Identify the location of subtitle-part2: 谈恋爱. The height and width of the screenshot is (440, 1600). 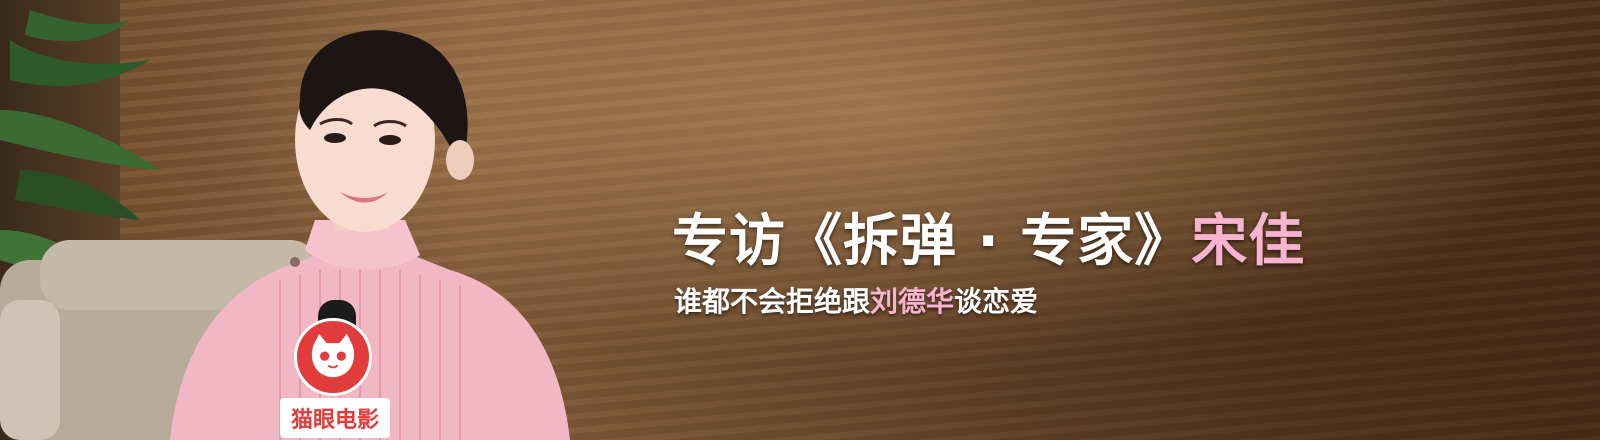
(996, 301).